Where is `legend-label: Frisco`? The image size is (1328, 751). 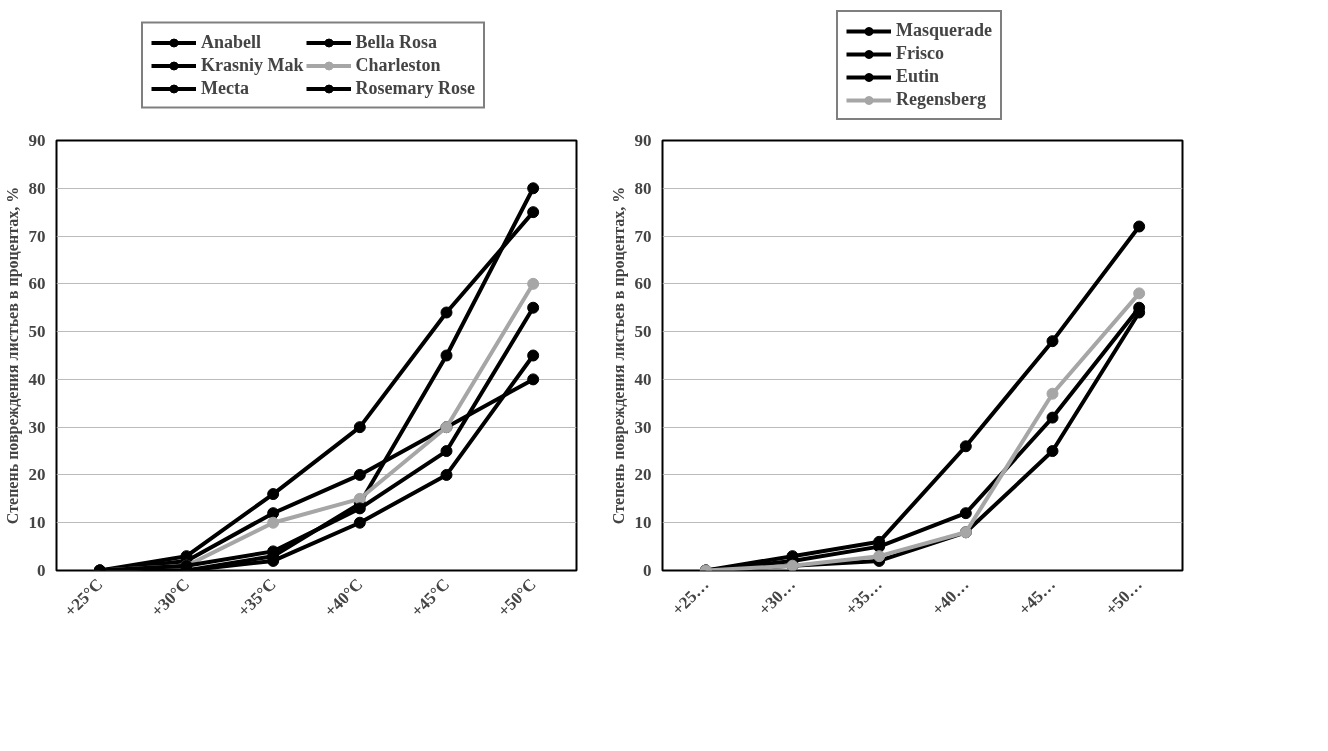 legend-label: Frisco is located at coordinates (920, 53).